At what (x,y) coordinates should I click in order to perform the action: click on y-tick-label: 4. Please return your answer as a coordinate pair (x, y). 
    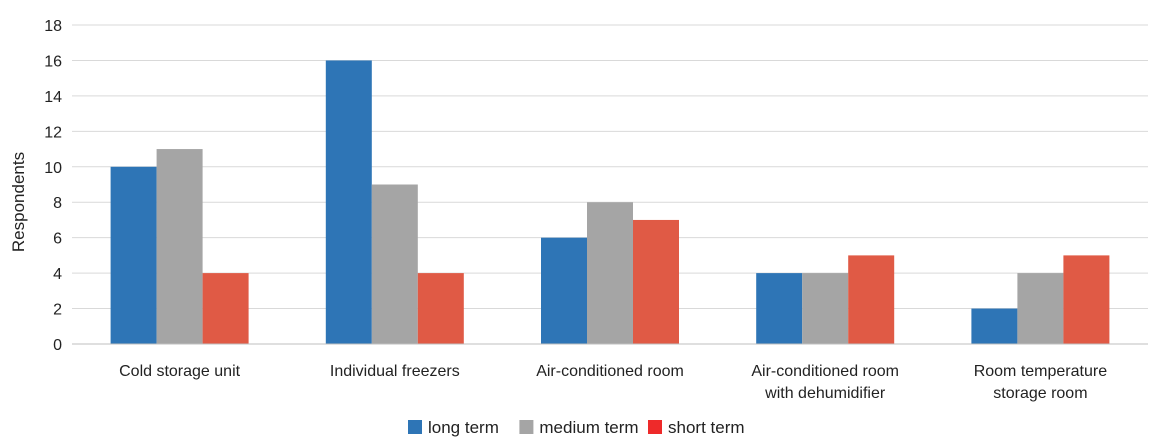
    Looking at the image, I should click on (57, 274).